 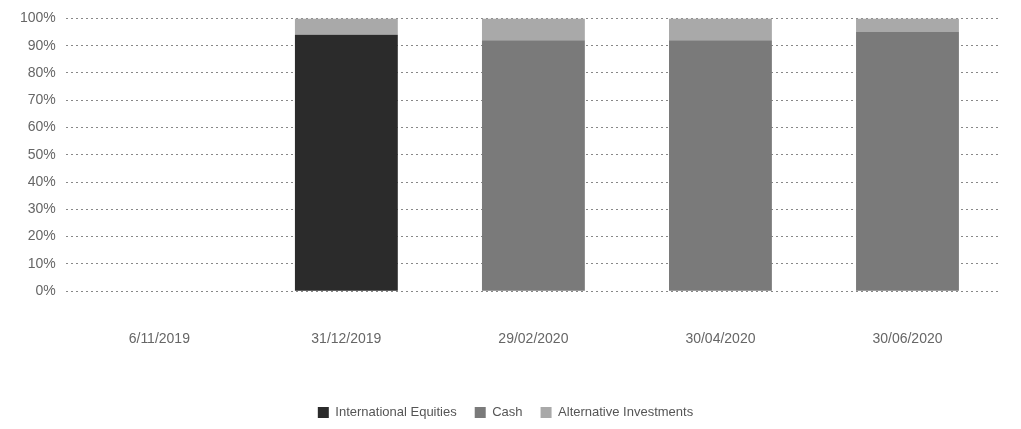 I want to click on legend-label: International Equities, so click(x=396, y=412).